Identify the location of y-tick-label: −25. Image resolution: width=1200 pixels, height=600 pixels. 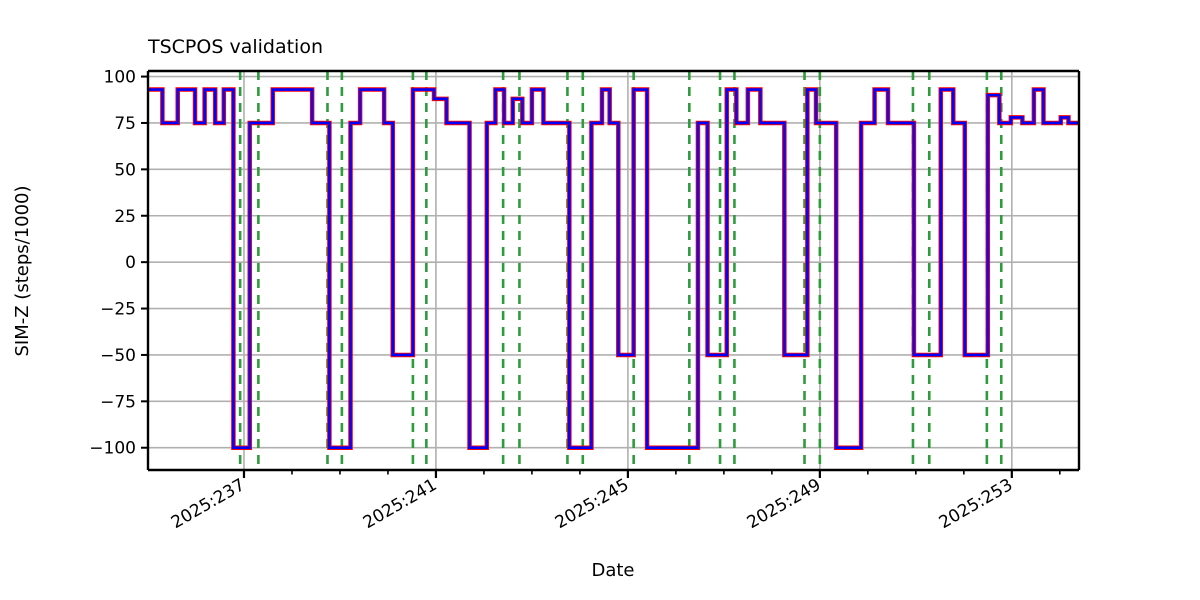
(118, 310).